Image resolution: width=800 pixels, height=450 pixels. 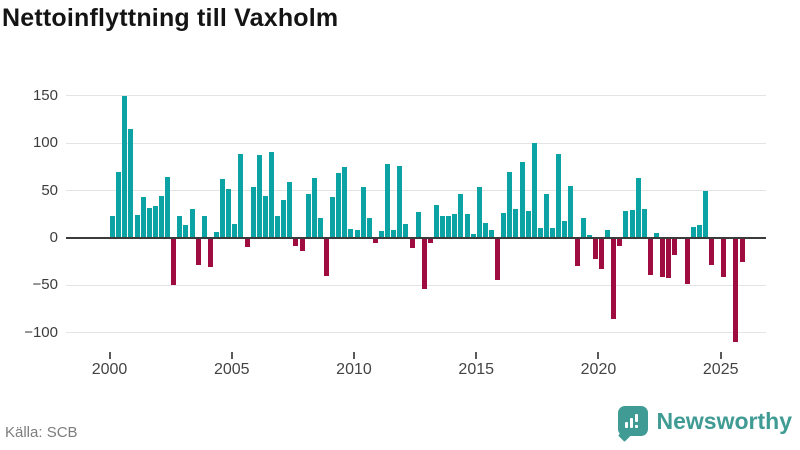 I want to click on x-axis-tick-label: 2020, so click(x=598, y=369).